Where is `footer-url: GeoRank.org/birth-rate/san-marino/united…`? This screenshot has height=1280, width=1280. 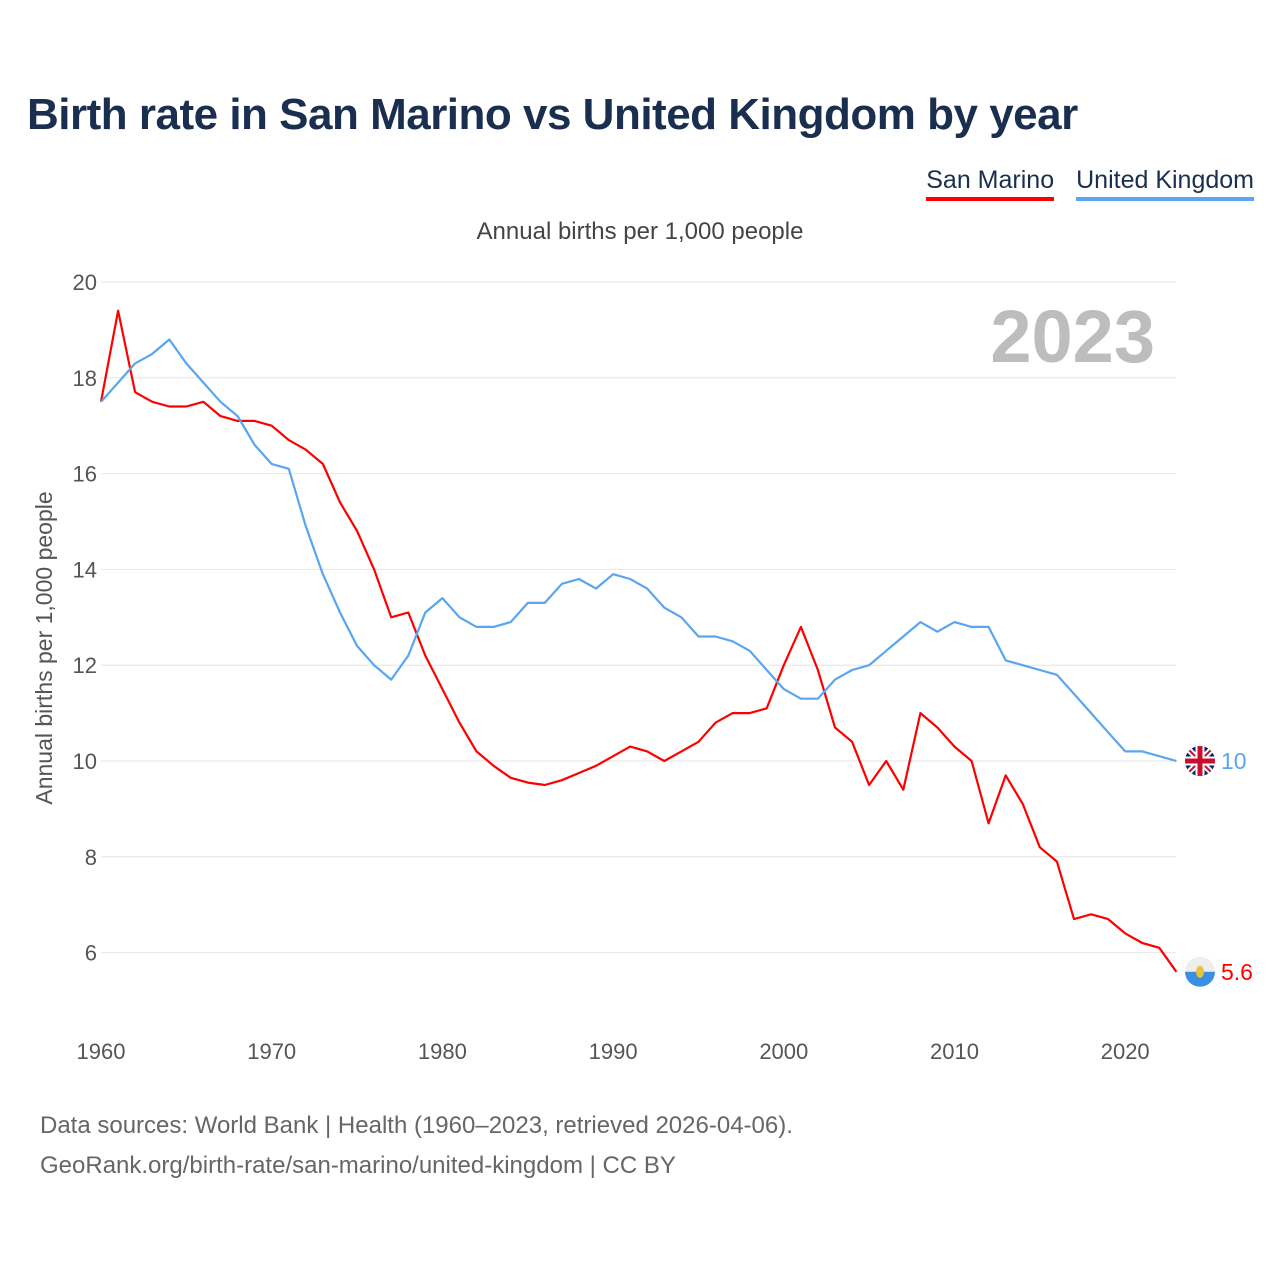 footer-url: GeoRank.org/birth-rate/san-marino/united… is located at coordinates (358, 1165).